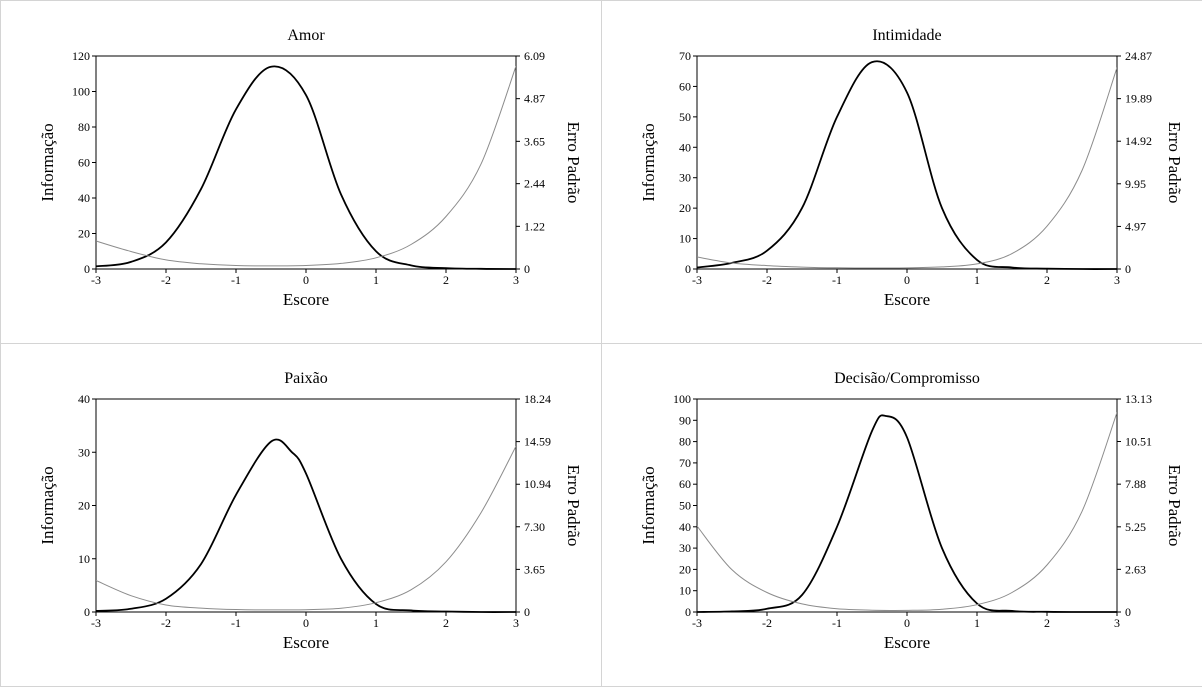 The height and width of the screenshot is (687, 1202). Describe the element at coordinates (534, 226) in the screenshot. I see `y2-tick-label: 1.22` at that location.